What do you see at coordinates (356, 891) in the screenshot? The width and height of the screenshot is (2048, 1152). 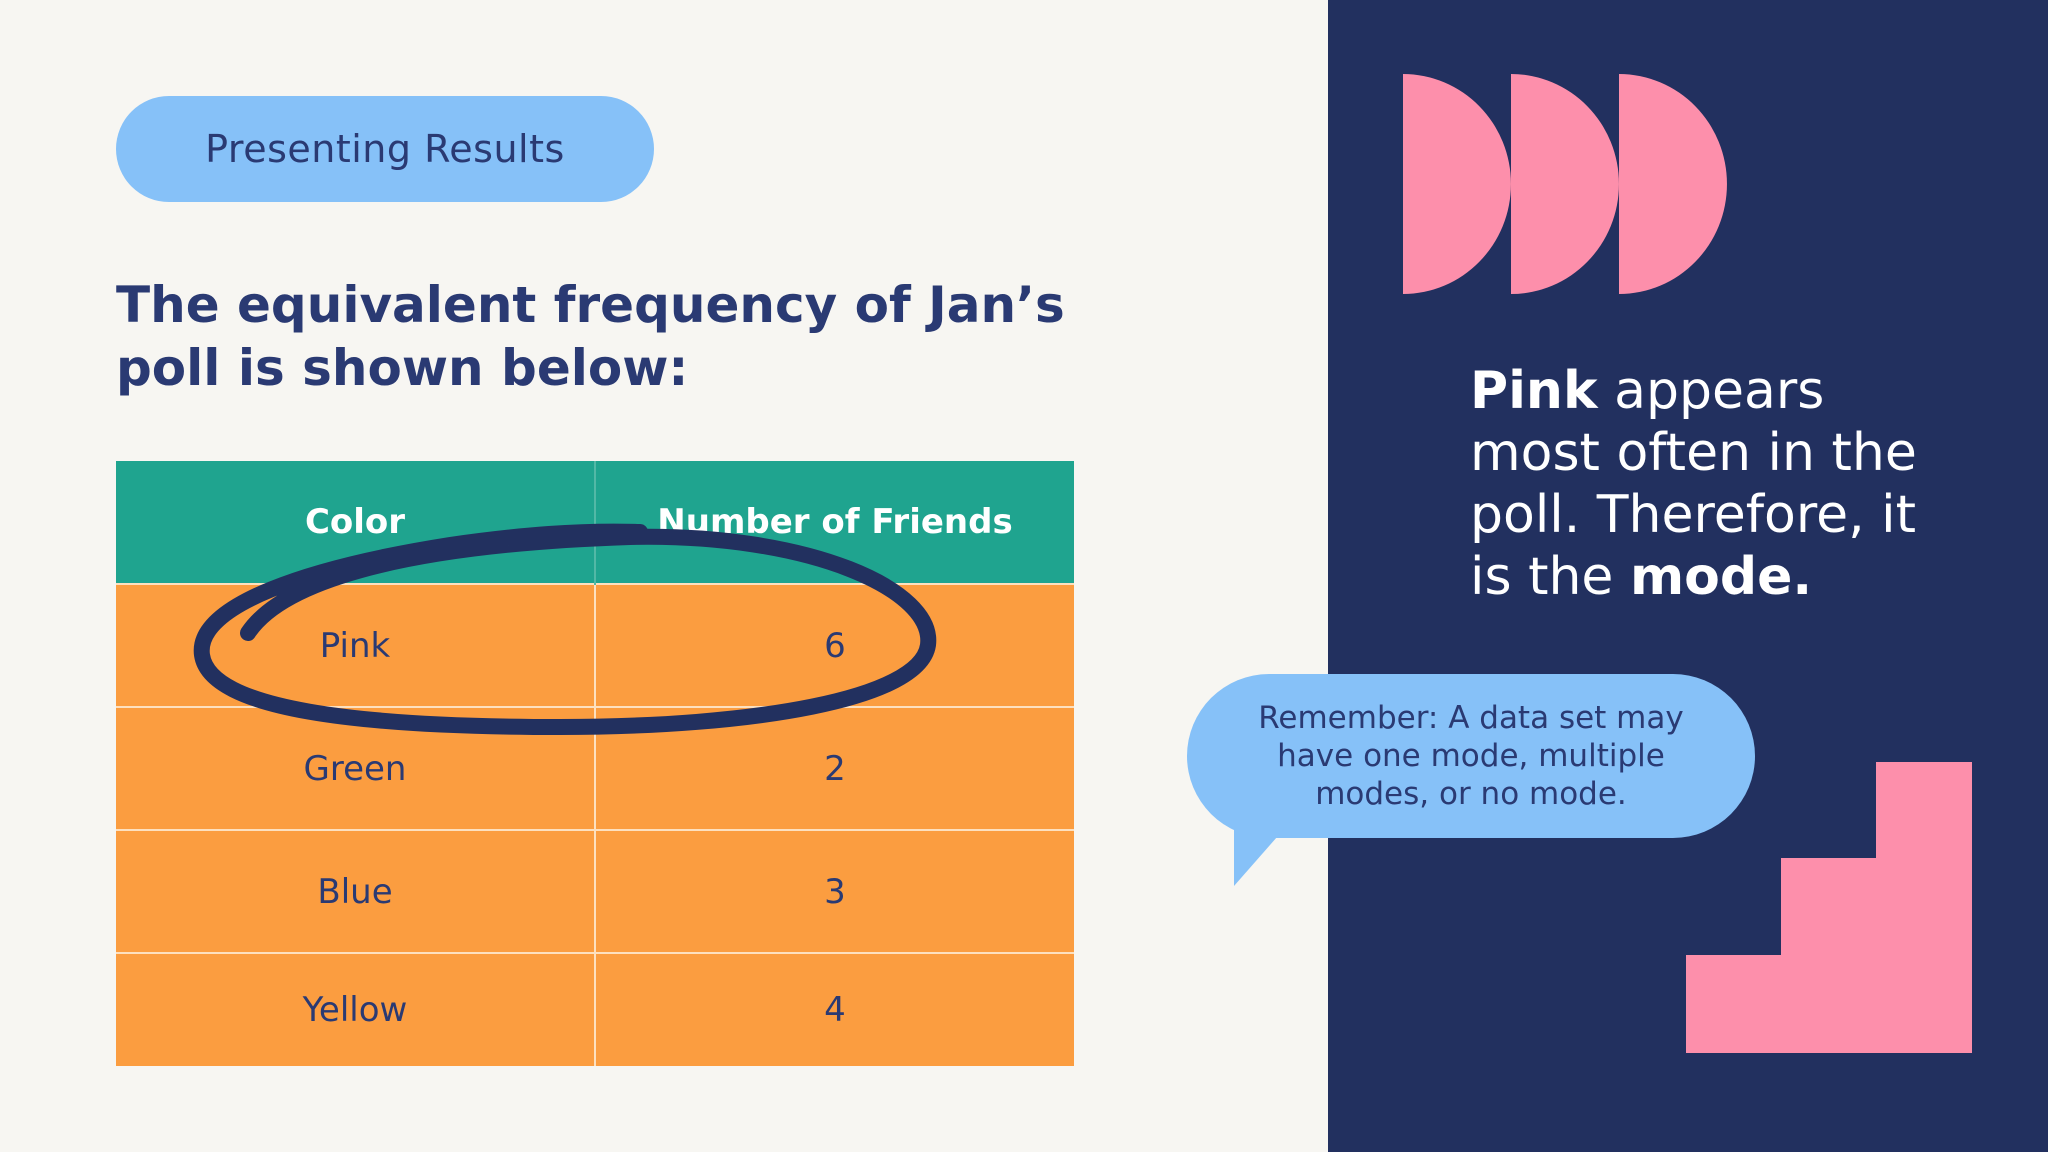 I see `color-cell: Blue` at bounding box center [356, 891].